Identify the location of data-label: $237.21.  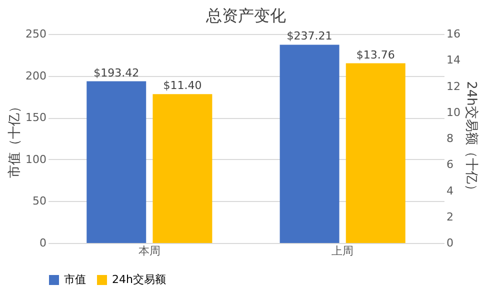
(309, 36).